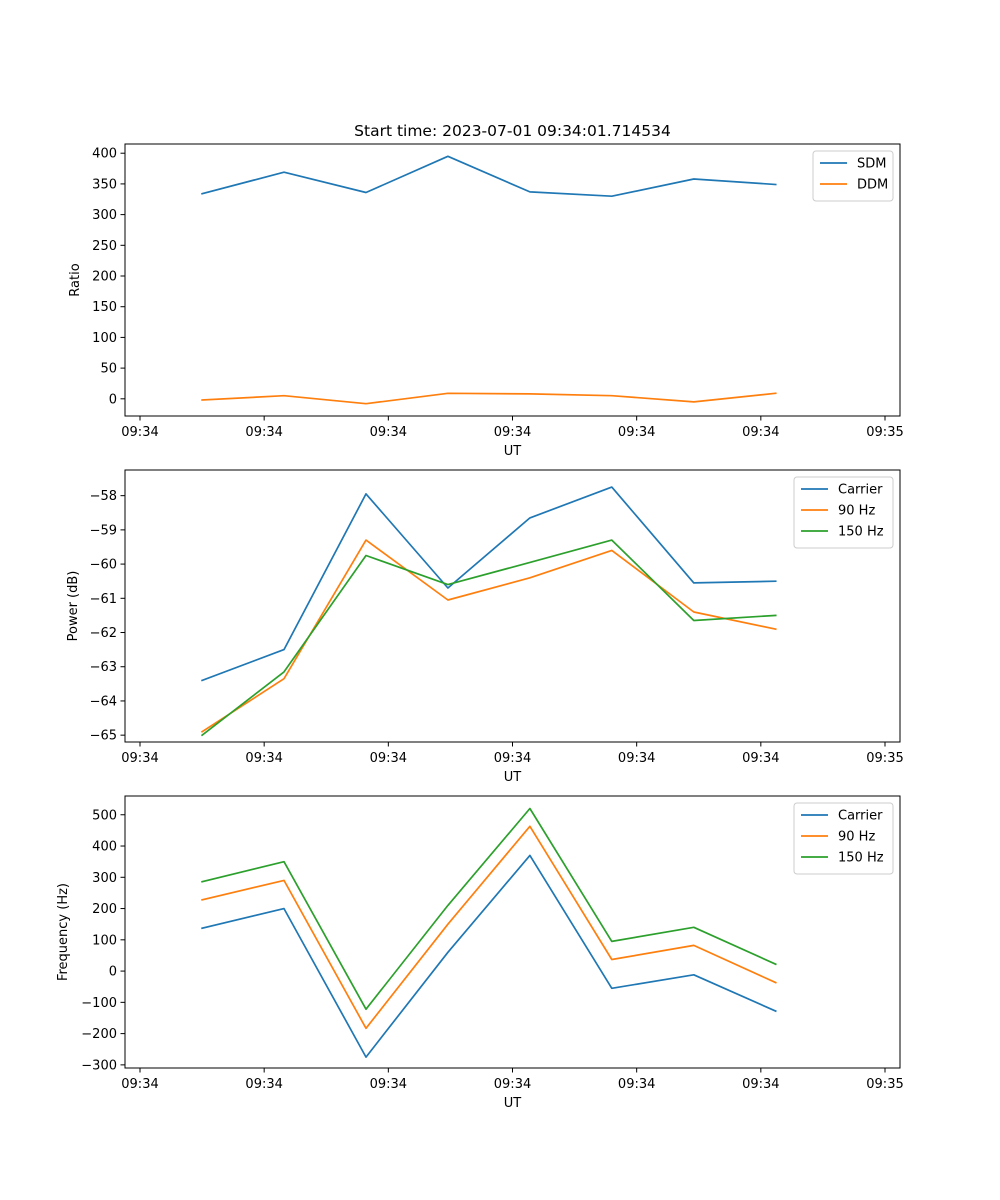 The height and width of the screenshot is (1200, 1000). I want to click on series-line-ddm, so click(489, 398).